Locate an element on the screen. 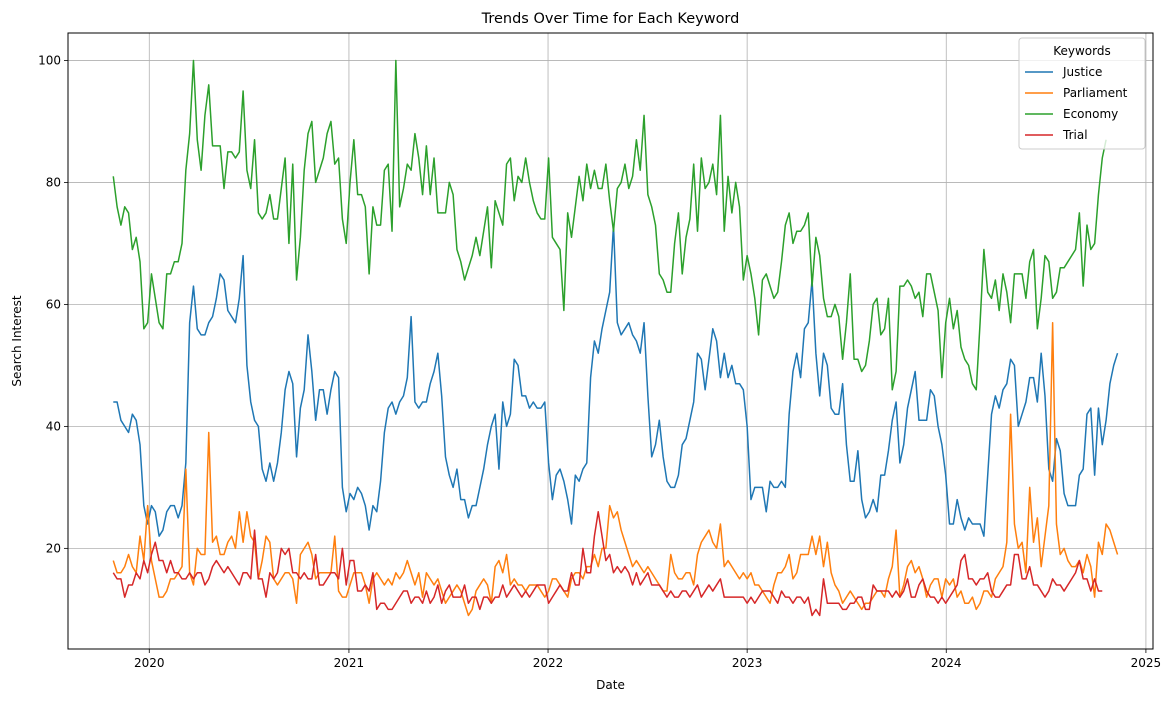  legend-box is located at coordinates (1082, 93).